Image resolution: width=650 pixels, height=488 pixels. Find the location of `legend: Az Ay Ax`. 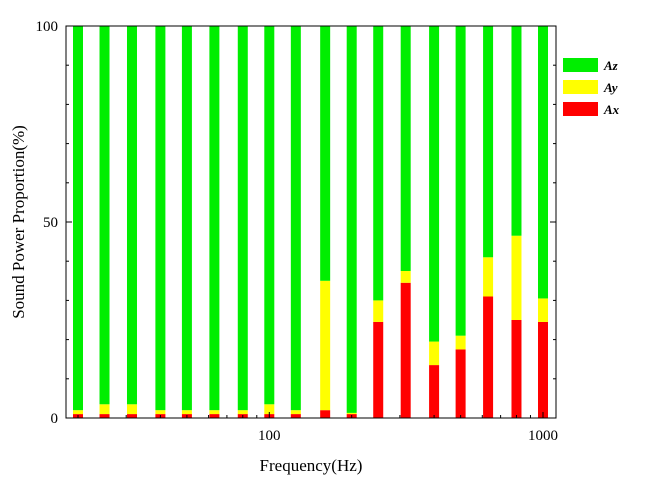

legend: Az Ay Ax is located at coordinates (591, 87).